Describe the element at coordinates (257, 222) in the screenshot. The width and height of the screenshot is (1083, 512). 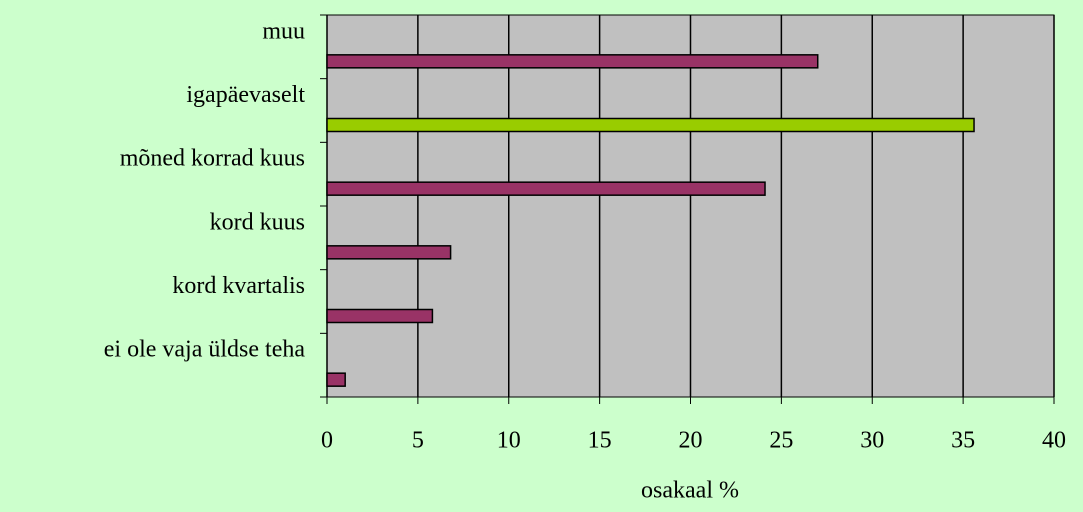
I see `y-tick-label: kord kuus` at that location.